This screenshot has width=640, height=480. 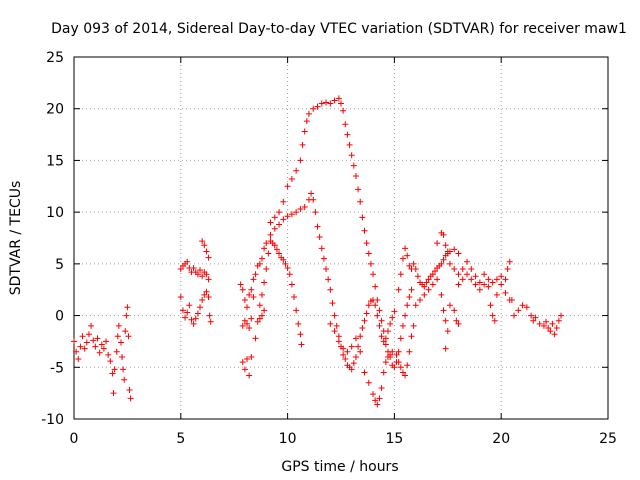 What do you see at coordinates (55, 58) in the screenshot?
I see `y-tick-label: 25` at bounding box center [55, 58].